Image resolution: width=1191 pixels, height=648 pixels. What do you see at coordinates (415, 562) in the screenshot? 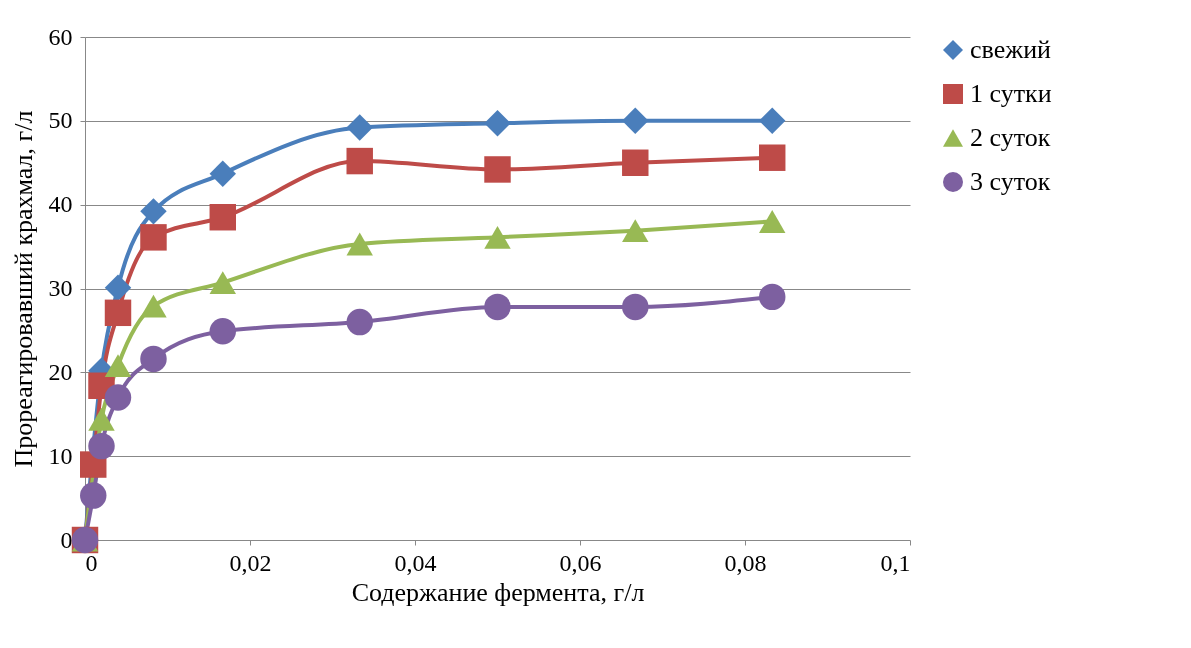
I see `x-tick-label: 0,04` at bounding box center [415, 562].